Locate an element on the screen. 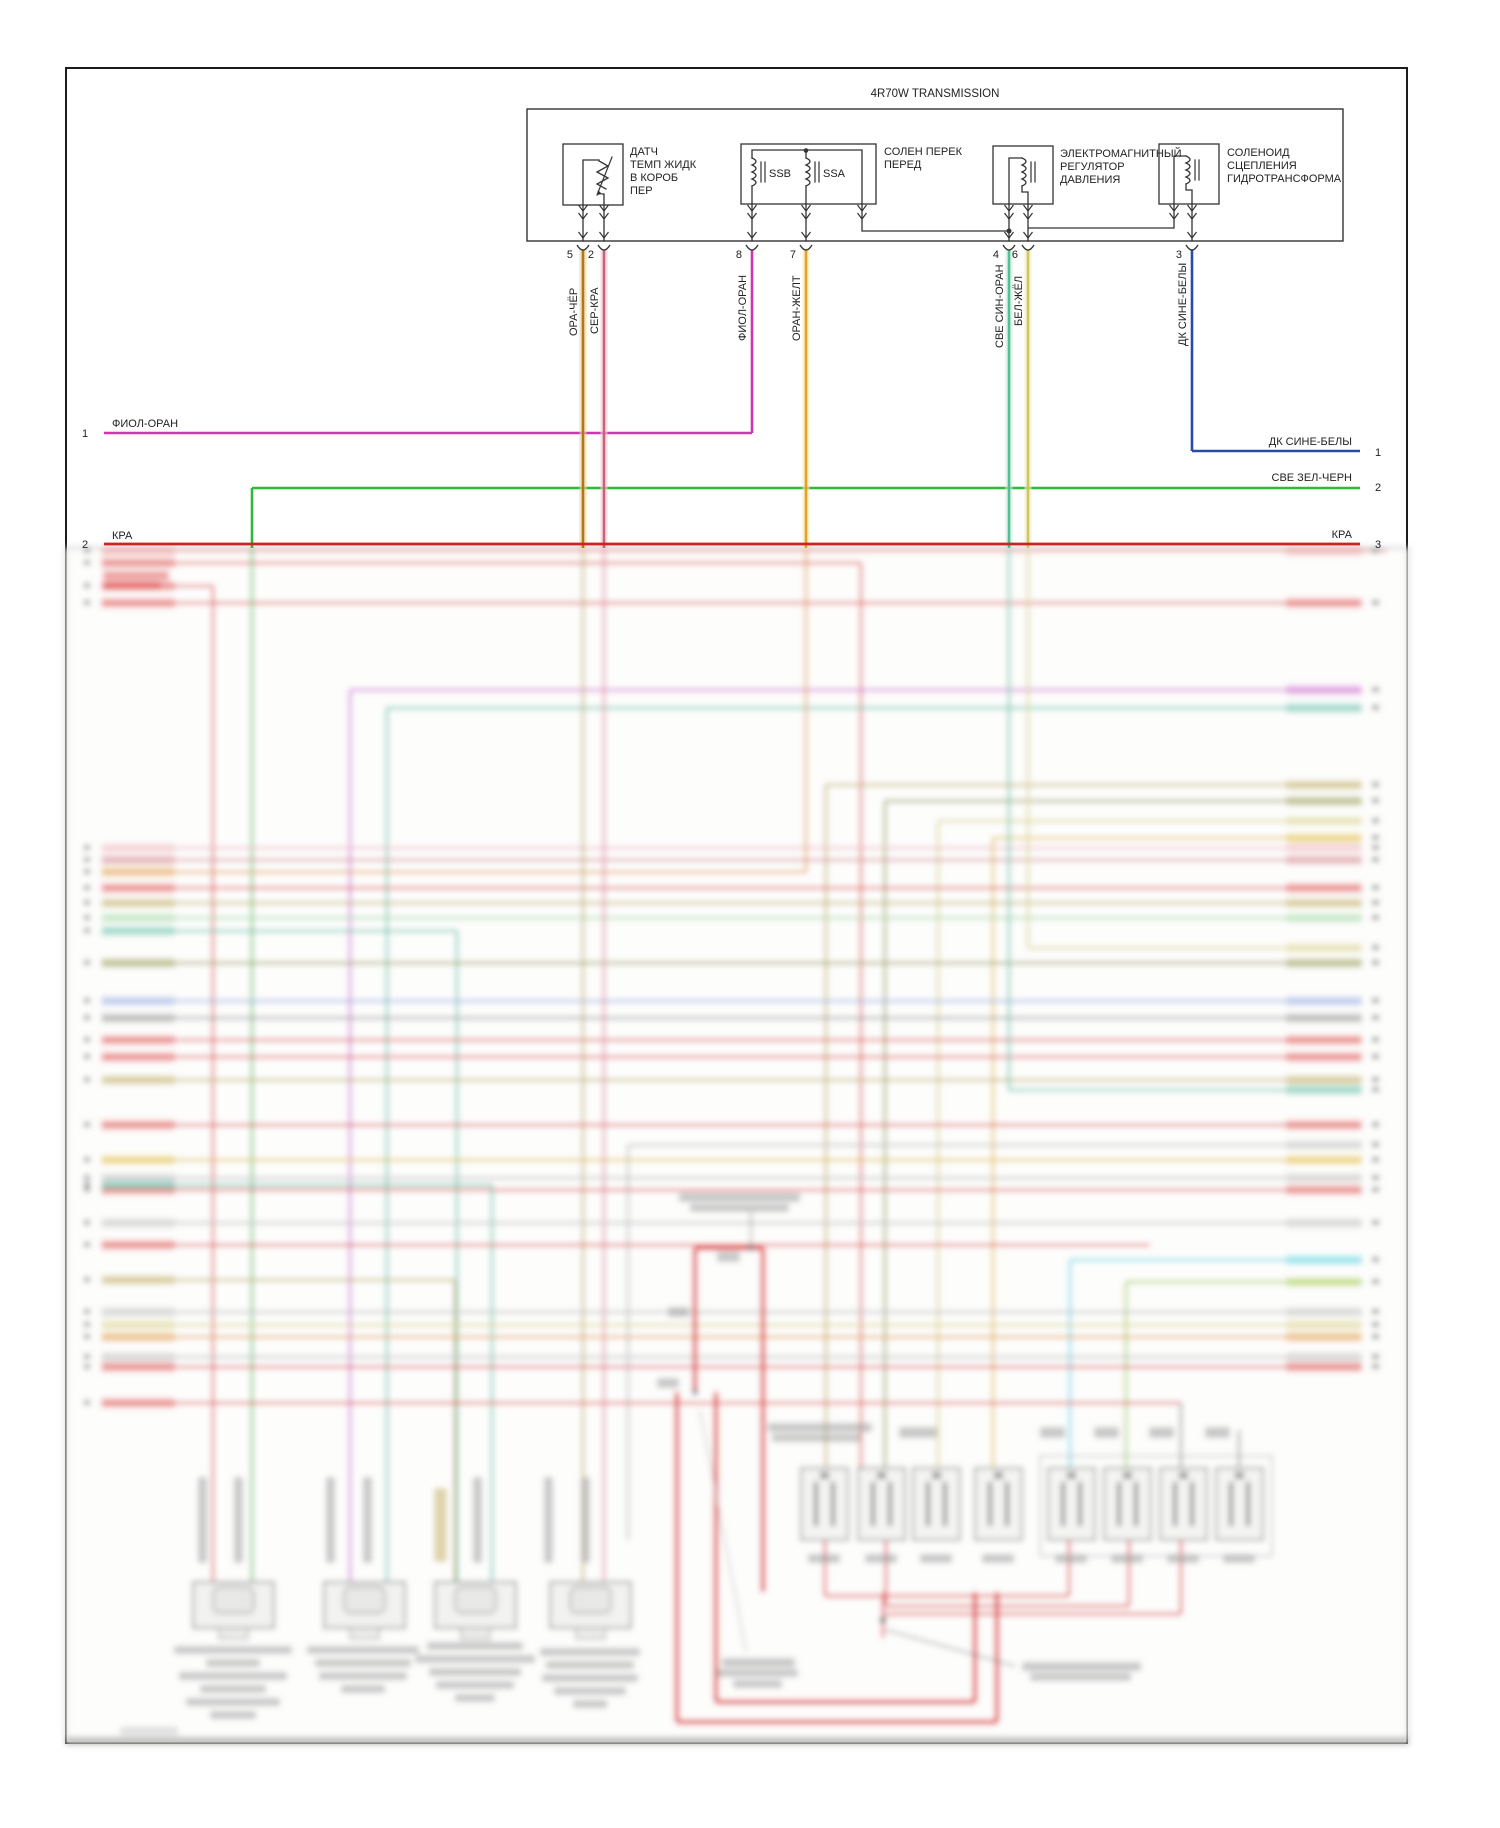 This screenshot has width=1500, height=1828. pin-drop-lines is located at coordinates (887, 222).